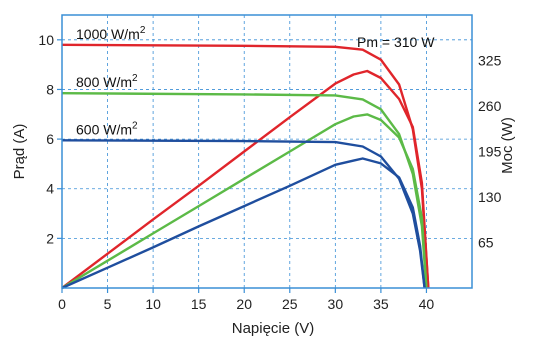 The width and height of the screenshot is (536, 343). I want to click on y-tick-label: 6, so click(50, 139).